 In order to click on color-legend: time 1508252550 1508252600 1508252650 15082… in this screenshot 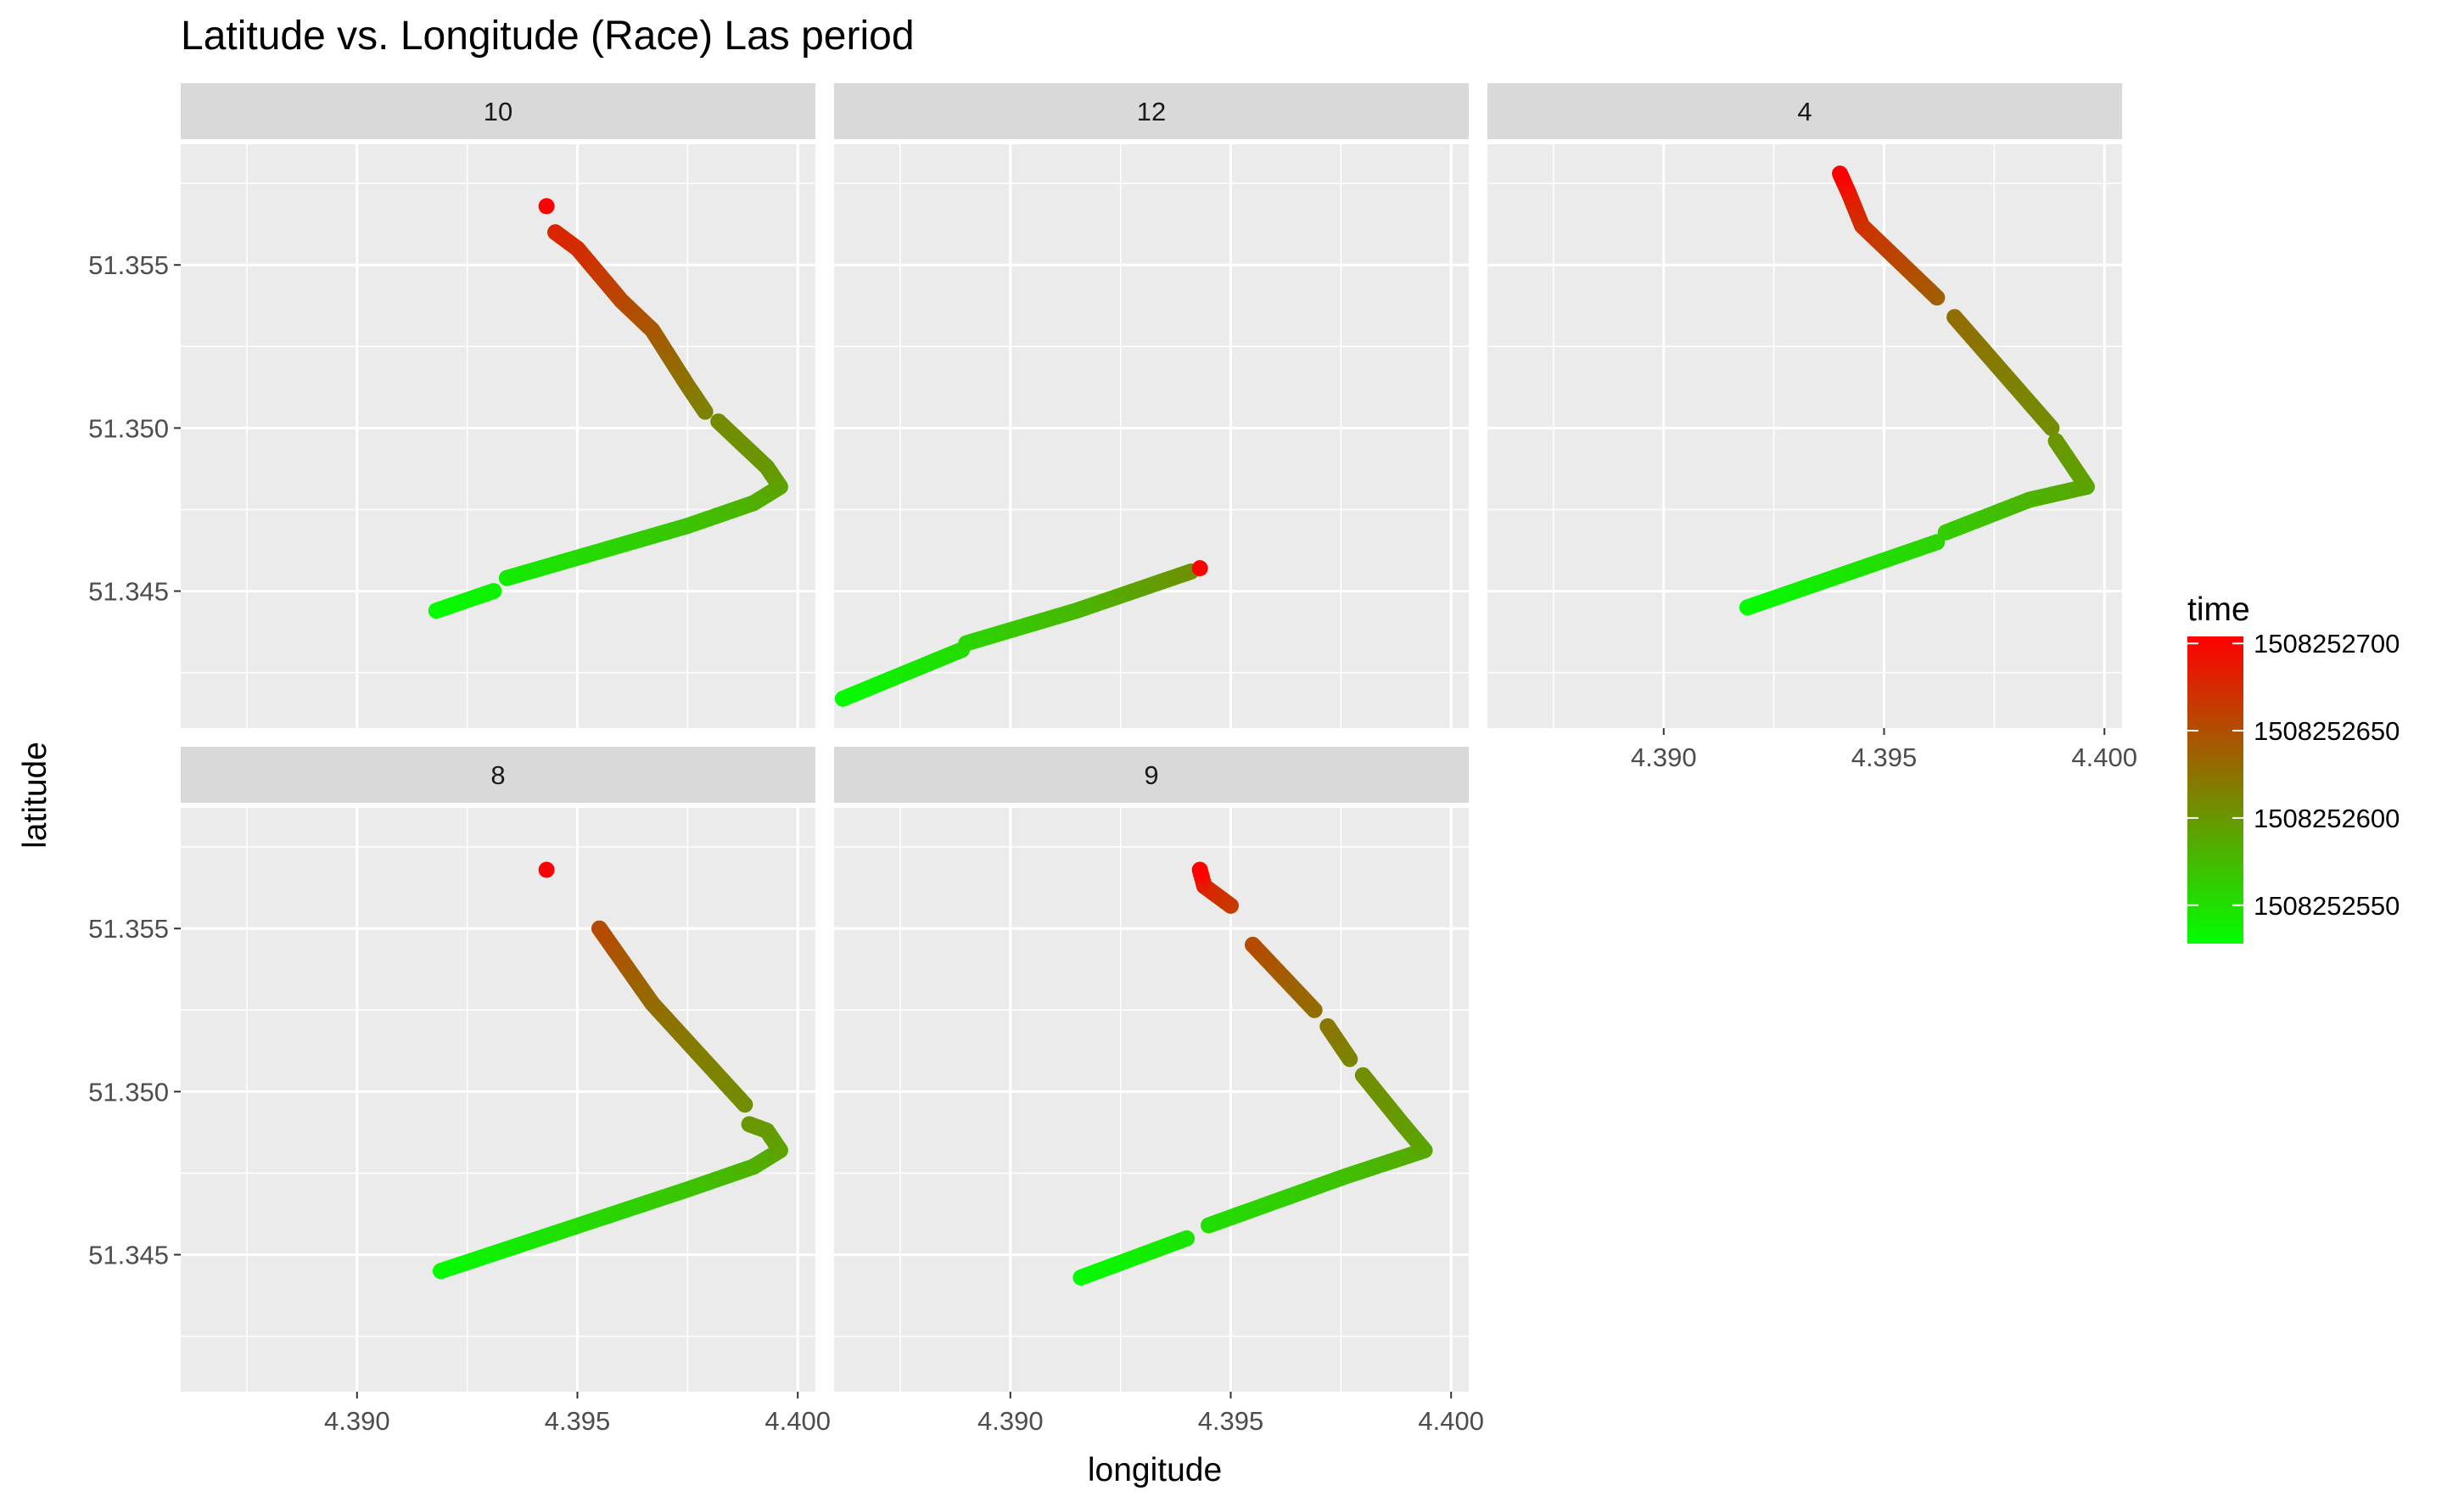, I will do `click(2293, 767)`.